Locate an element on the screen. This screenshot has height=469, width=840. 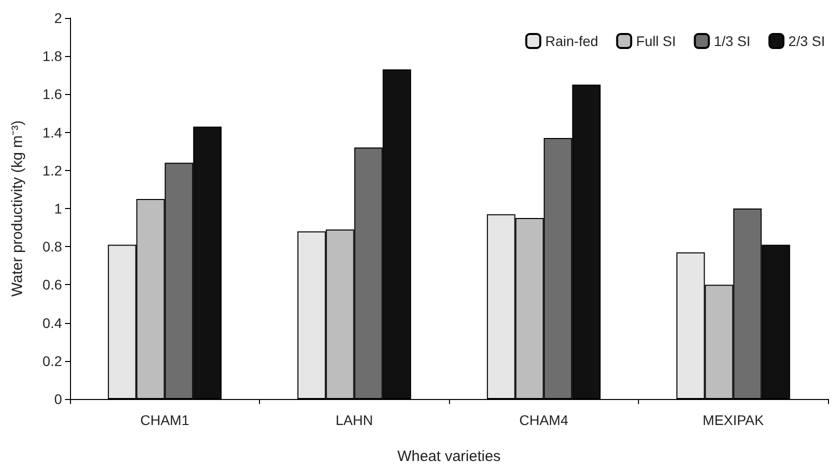
legend-label: 1/3 SI is located at coordinates (732, 41).